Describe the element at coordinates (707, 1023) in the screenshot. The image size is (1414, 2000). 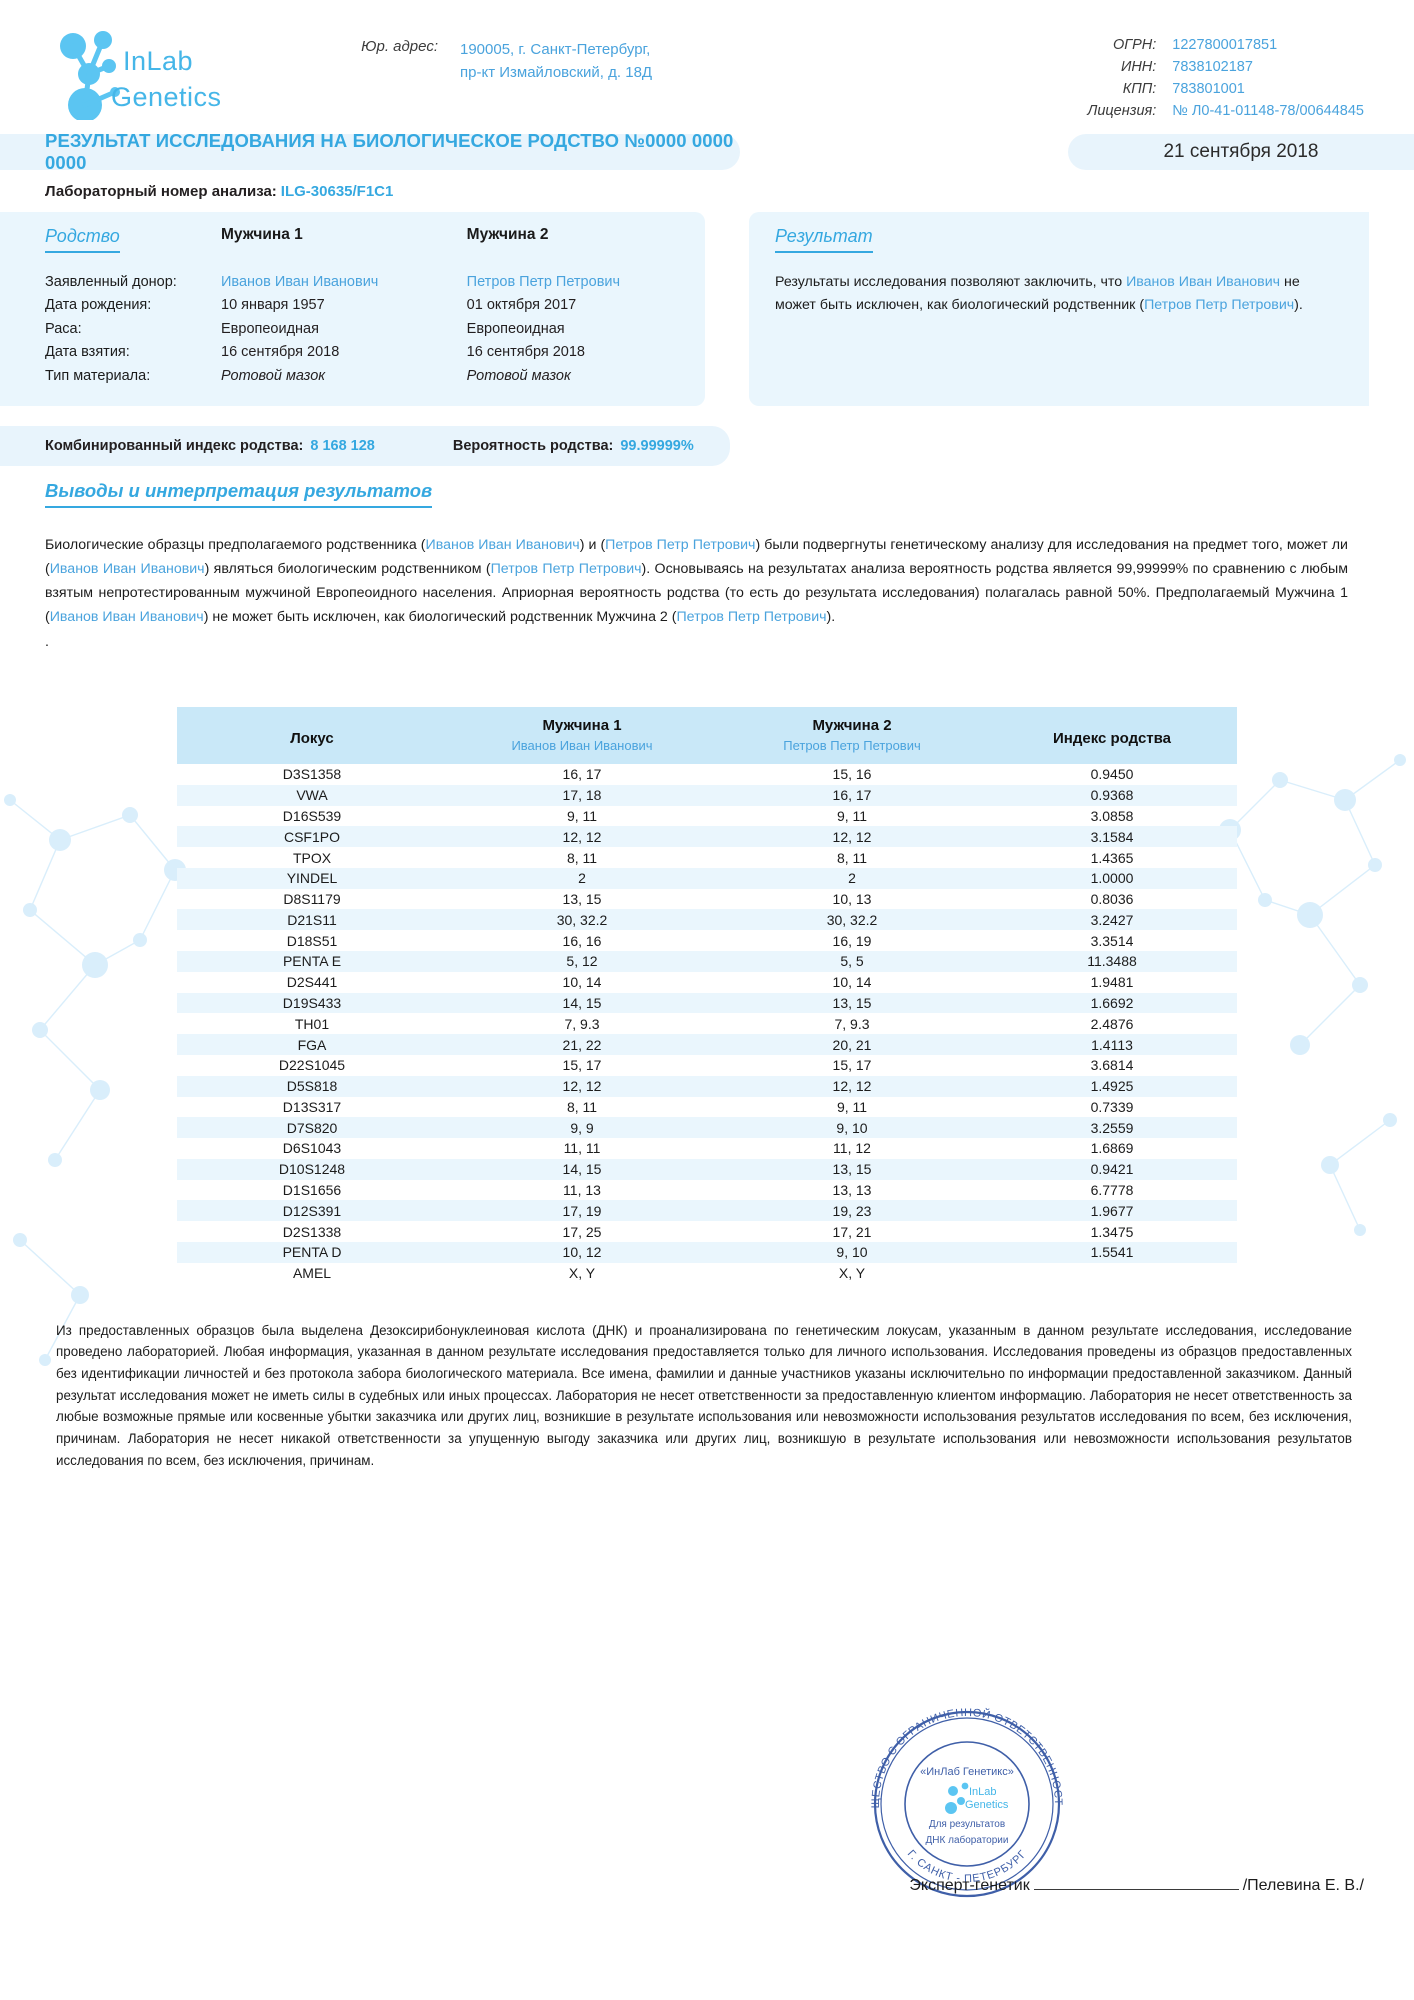
I see `table-row: TH01 7, 9.3 7, 9.3 2.4876` at that location.